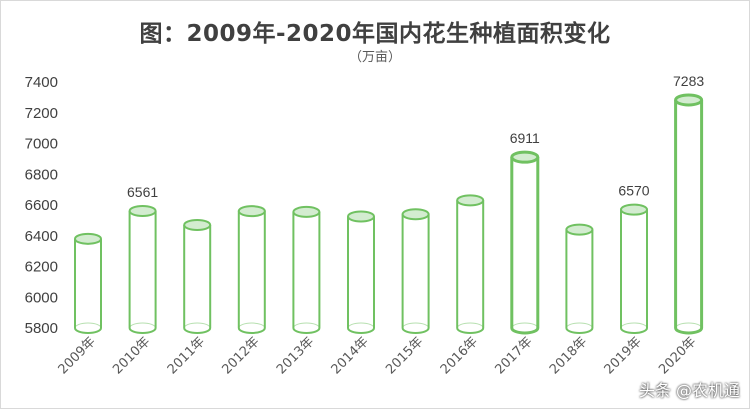 This screenshot has width=750, height=409. I want to click on y-tick-label: 6600, so click(41, 205).